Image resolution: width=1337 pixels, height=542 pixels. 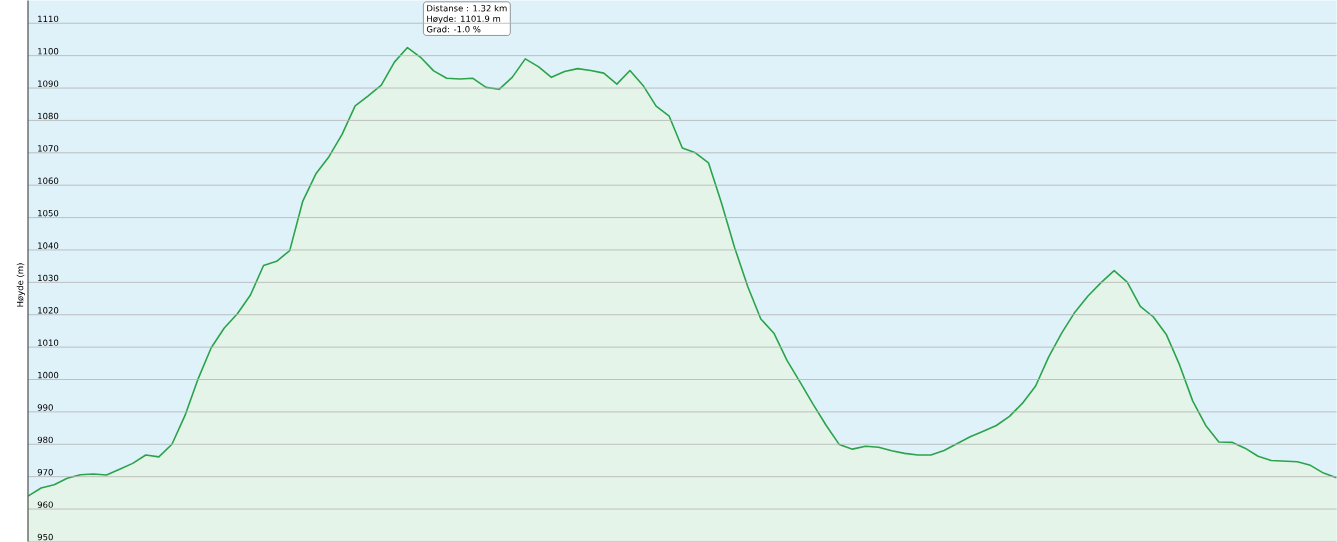 What do you see at coordinates (48, 342) in the screenshot?
I see `y-tick-label: 1010` at bounding box center [48, 342].